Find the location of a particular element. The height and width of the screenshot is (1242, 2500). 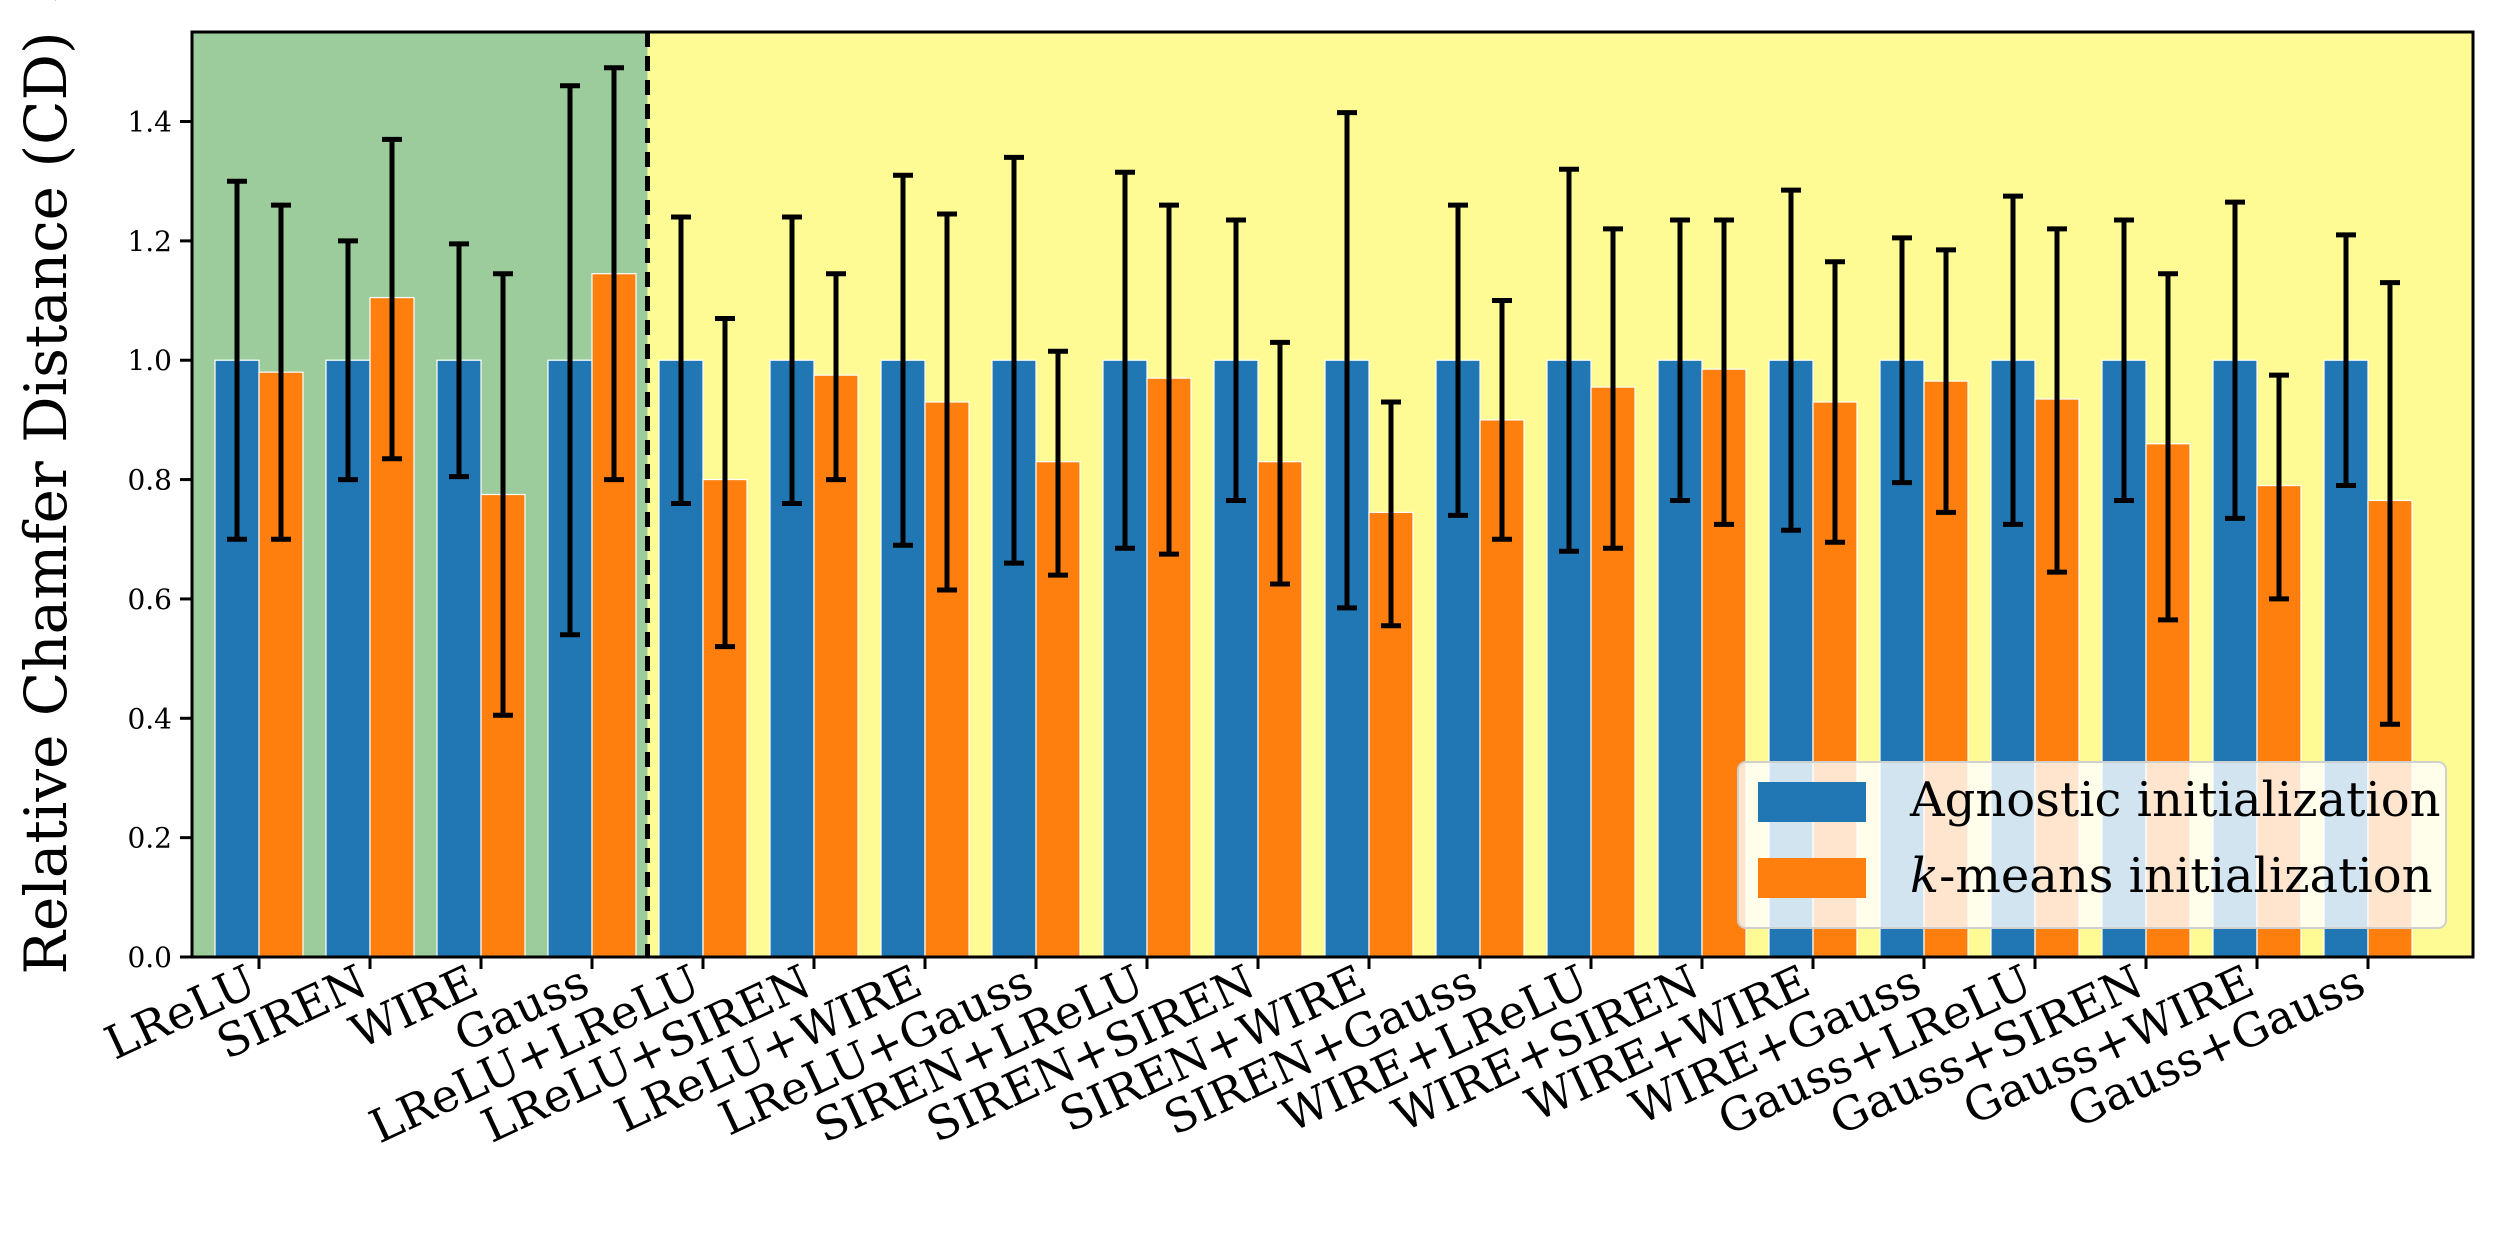

y-axis-title: Relative Chamfer Distance (CD) ↓ is located at coordinates (46, 487).